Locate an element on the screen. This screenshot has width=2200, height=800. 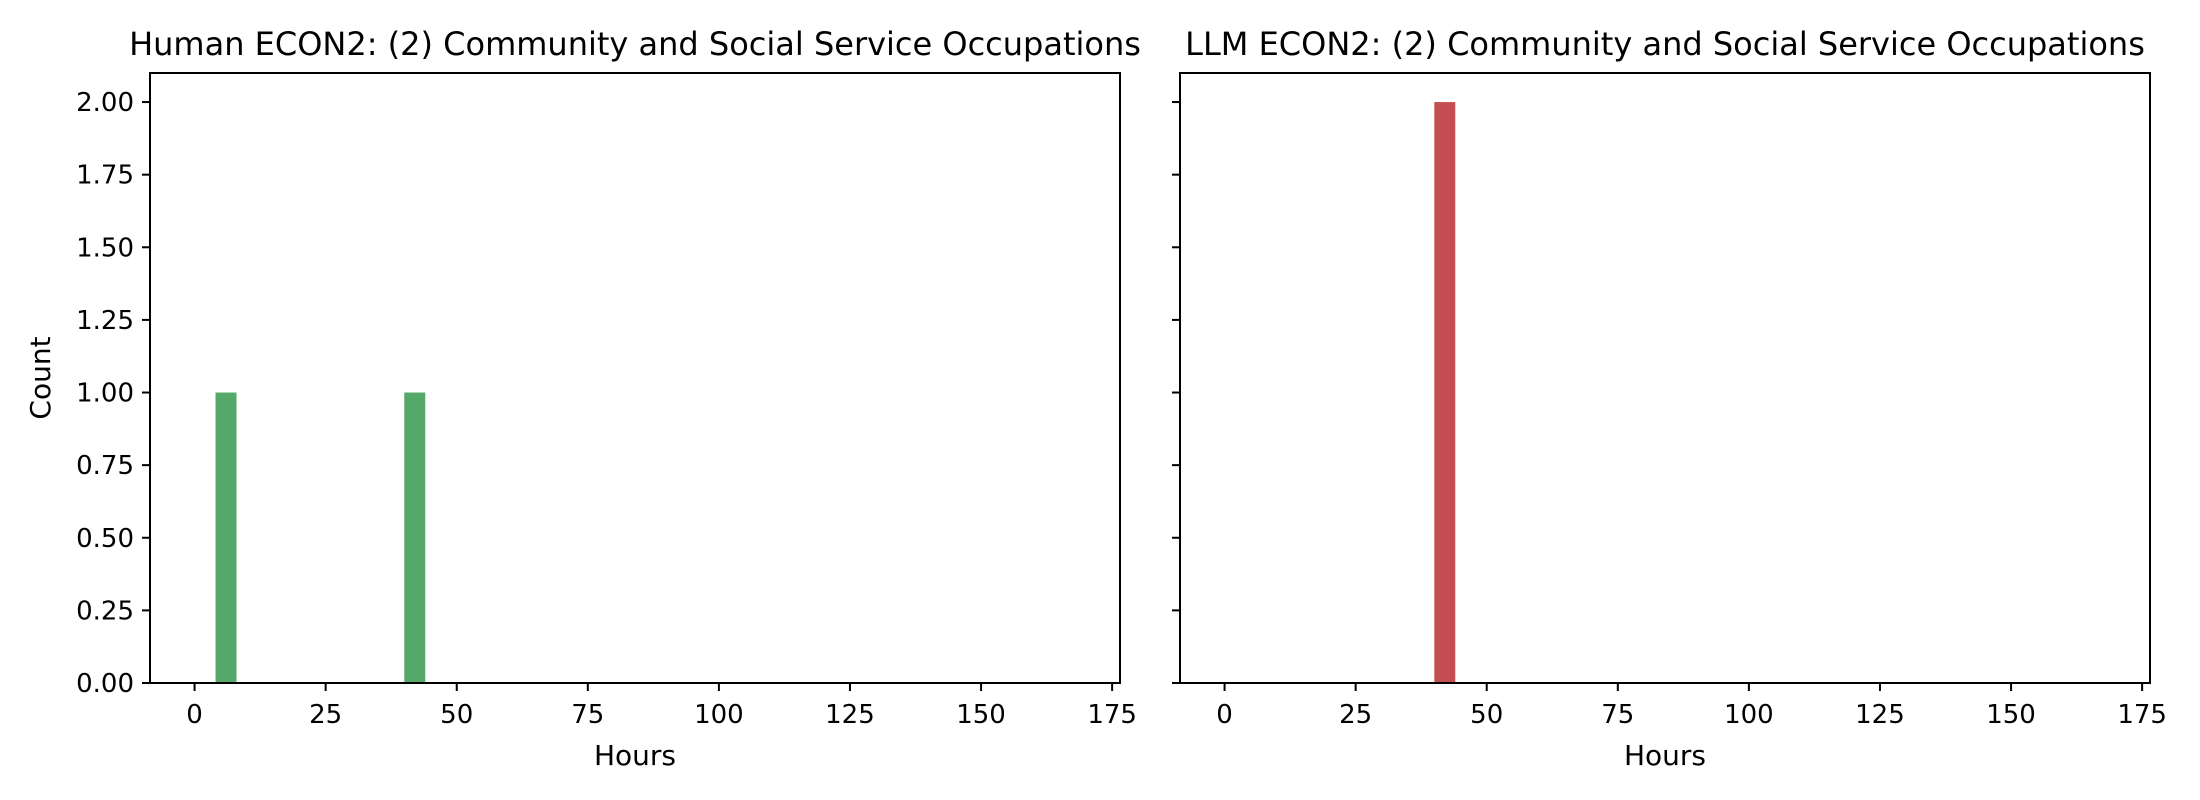
y-tick-label: 1.25 is located at coordinates (105, 321).